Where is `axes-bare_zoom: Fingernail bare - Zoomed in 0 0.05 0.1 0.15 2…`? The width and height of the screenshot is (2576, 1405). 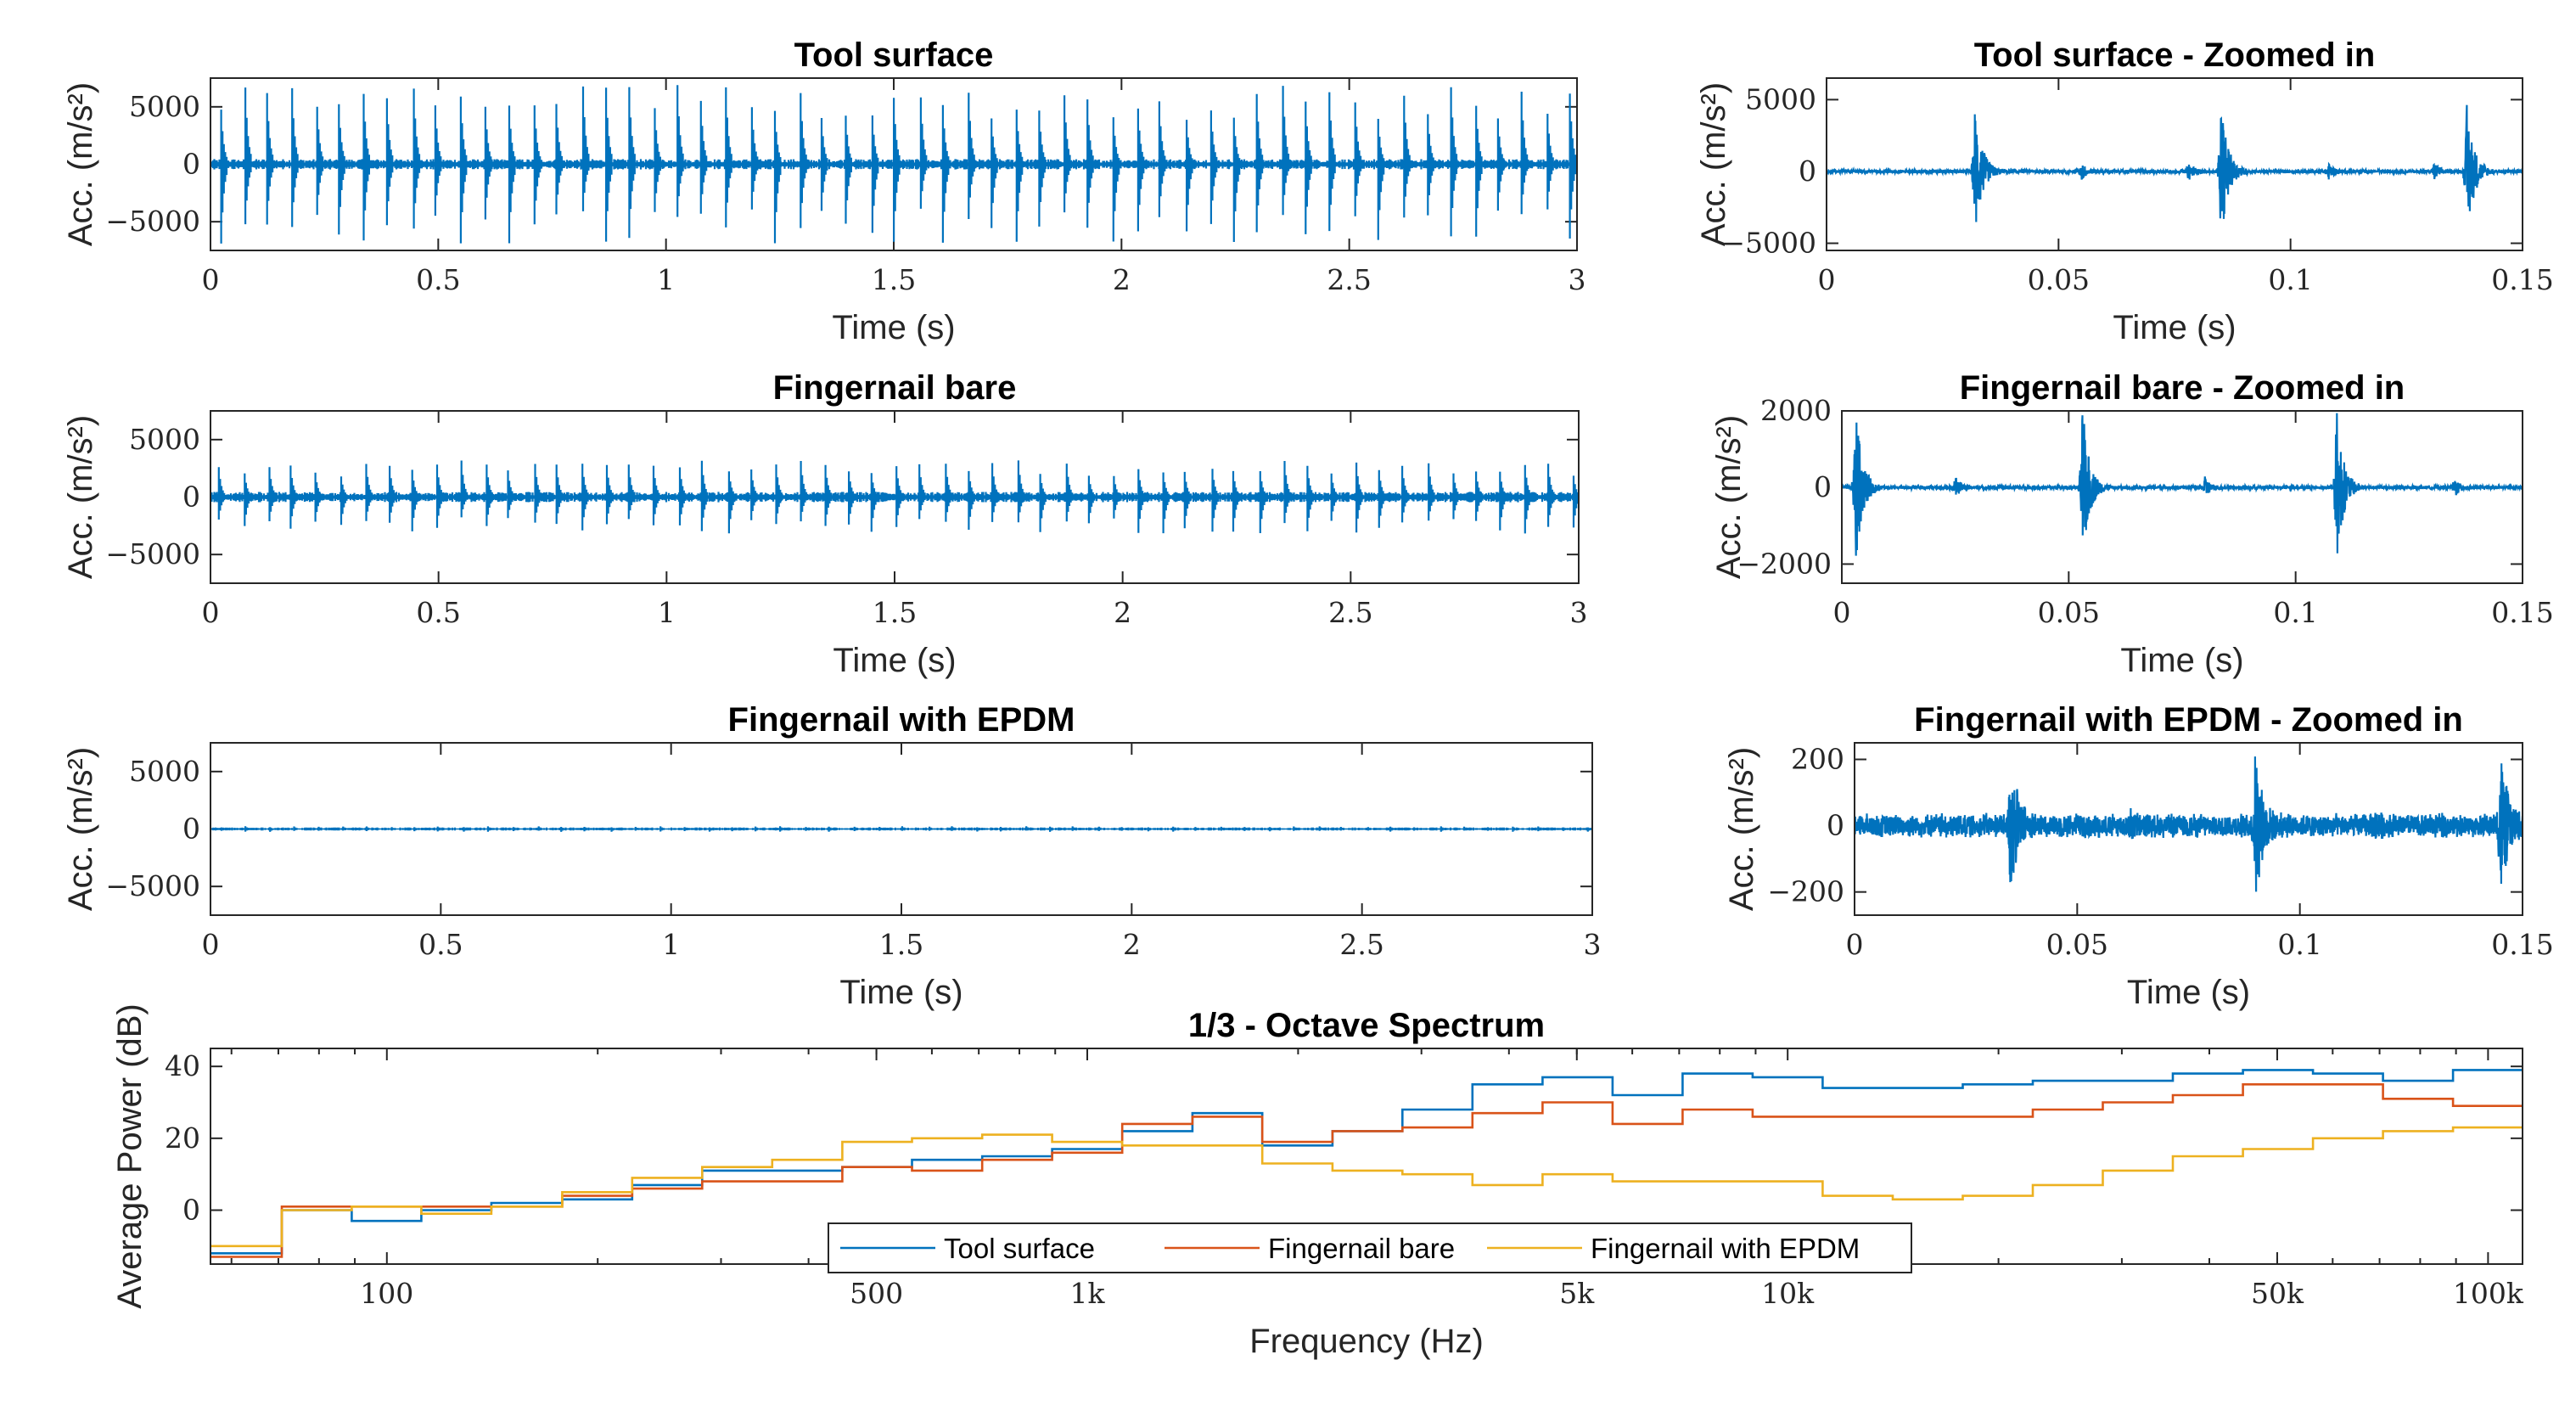
axes-bare_zoom: Fingernail bare - Zoomed in 0 0.05 0.1 0.15 2… is located at coordinates (2132, 524).